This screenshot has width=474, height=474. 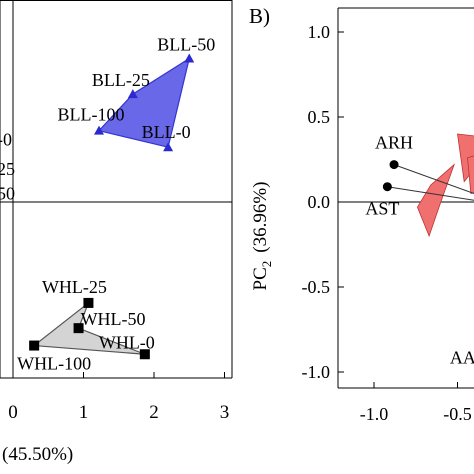 I want to click on point-arh, so click(x=394, y=165).